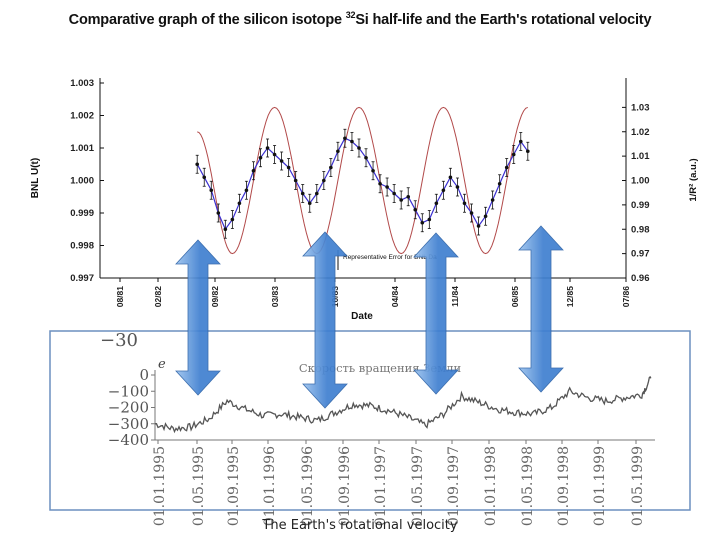 The width and height of the screenshot is (720, 540). Describe the element at coordinates (395, 297) in the screenshot. I see `x-tick-label: 04/84` at that location.